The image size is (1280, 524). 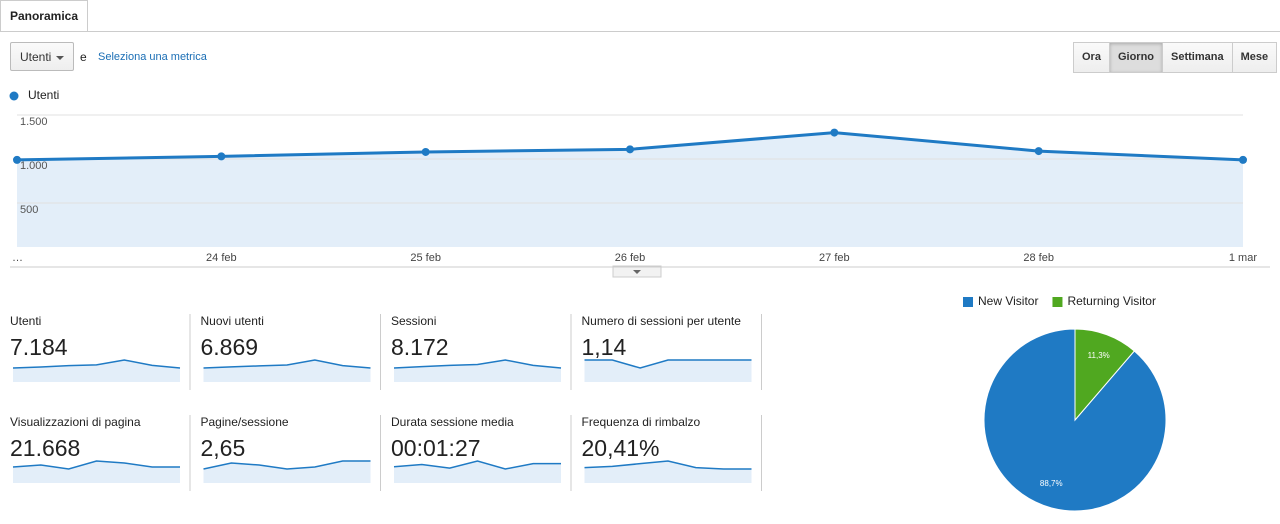 I want to click on x-tick-label: 24 feb, so click(x=221, y=258).